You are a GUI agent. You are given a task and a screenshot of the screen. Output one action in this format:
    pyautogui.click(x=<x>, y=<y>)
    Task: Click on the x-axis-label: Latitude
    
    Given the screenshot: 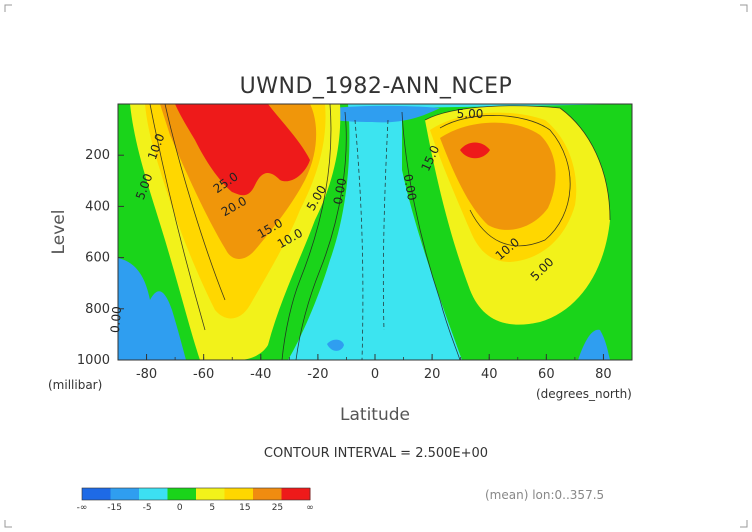 What is the action you would take?
    pyautogui.click(x=375, y=415)
    